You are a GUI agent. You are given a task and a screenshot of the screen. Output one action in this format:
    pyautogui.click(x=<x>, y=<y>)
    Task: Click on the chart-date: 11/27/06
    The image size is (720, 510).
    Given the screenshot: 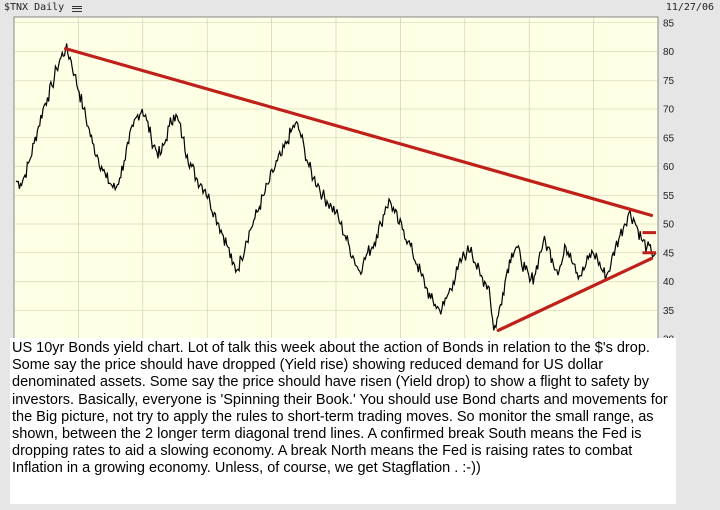 What is the action you would take?
    pyautogui.click(x=689, y=7)
    